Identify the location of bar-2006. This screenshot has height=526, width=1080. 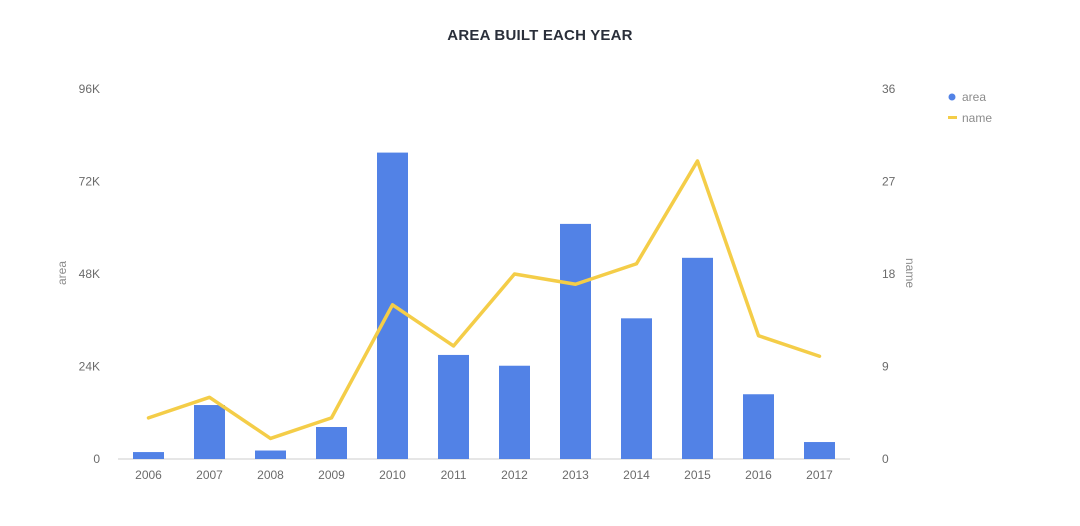
(148, 455).